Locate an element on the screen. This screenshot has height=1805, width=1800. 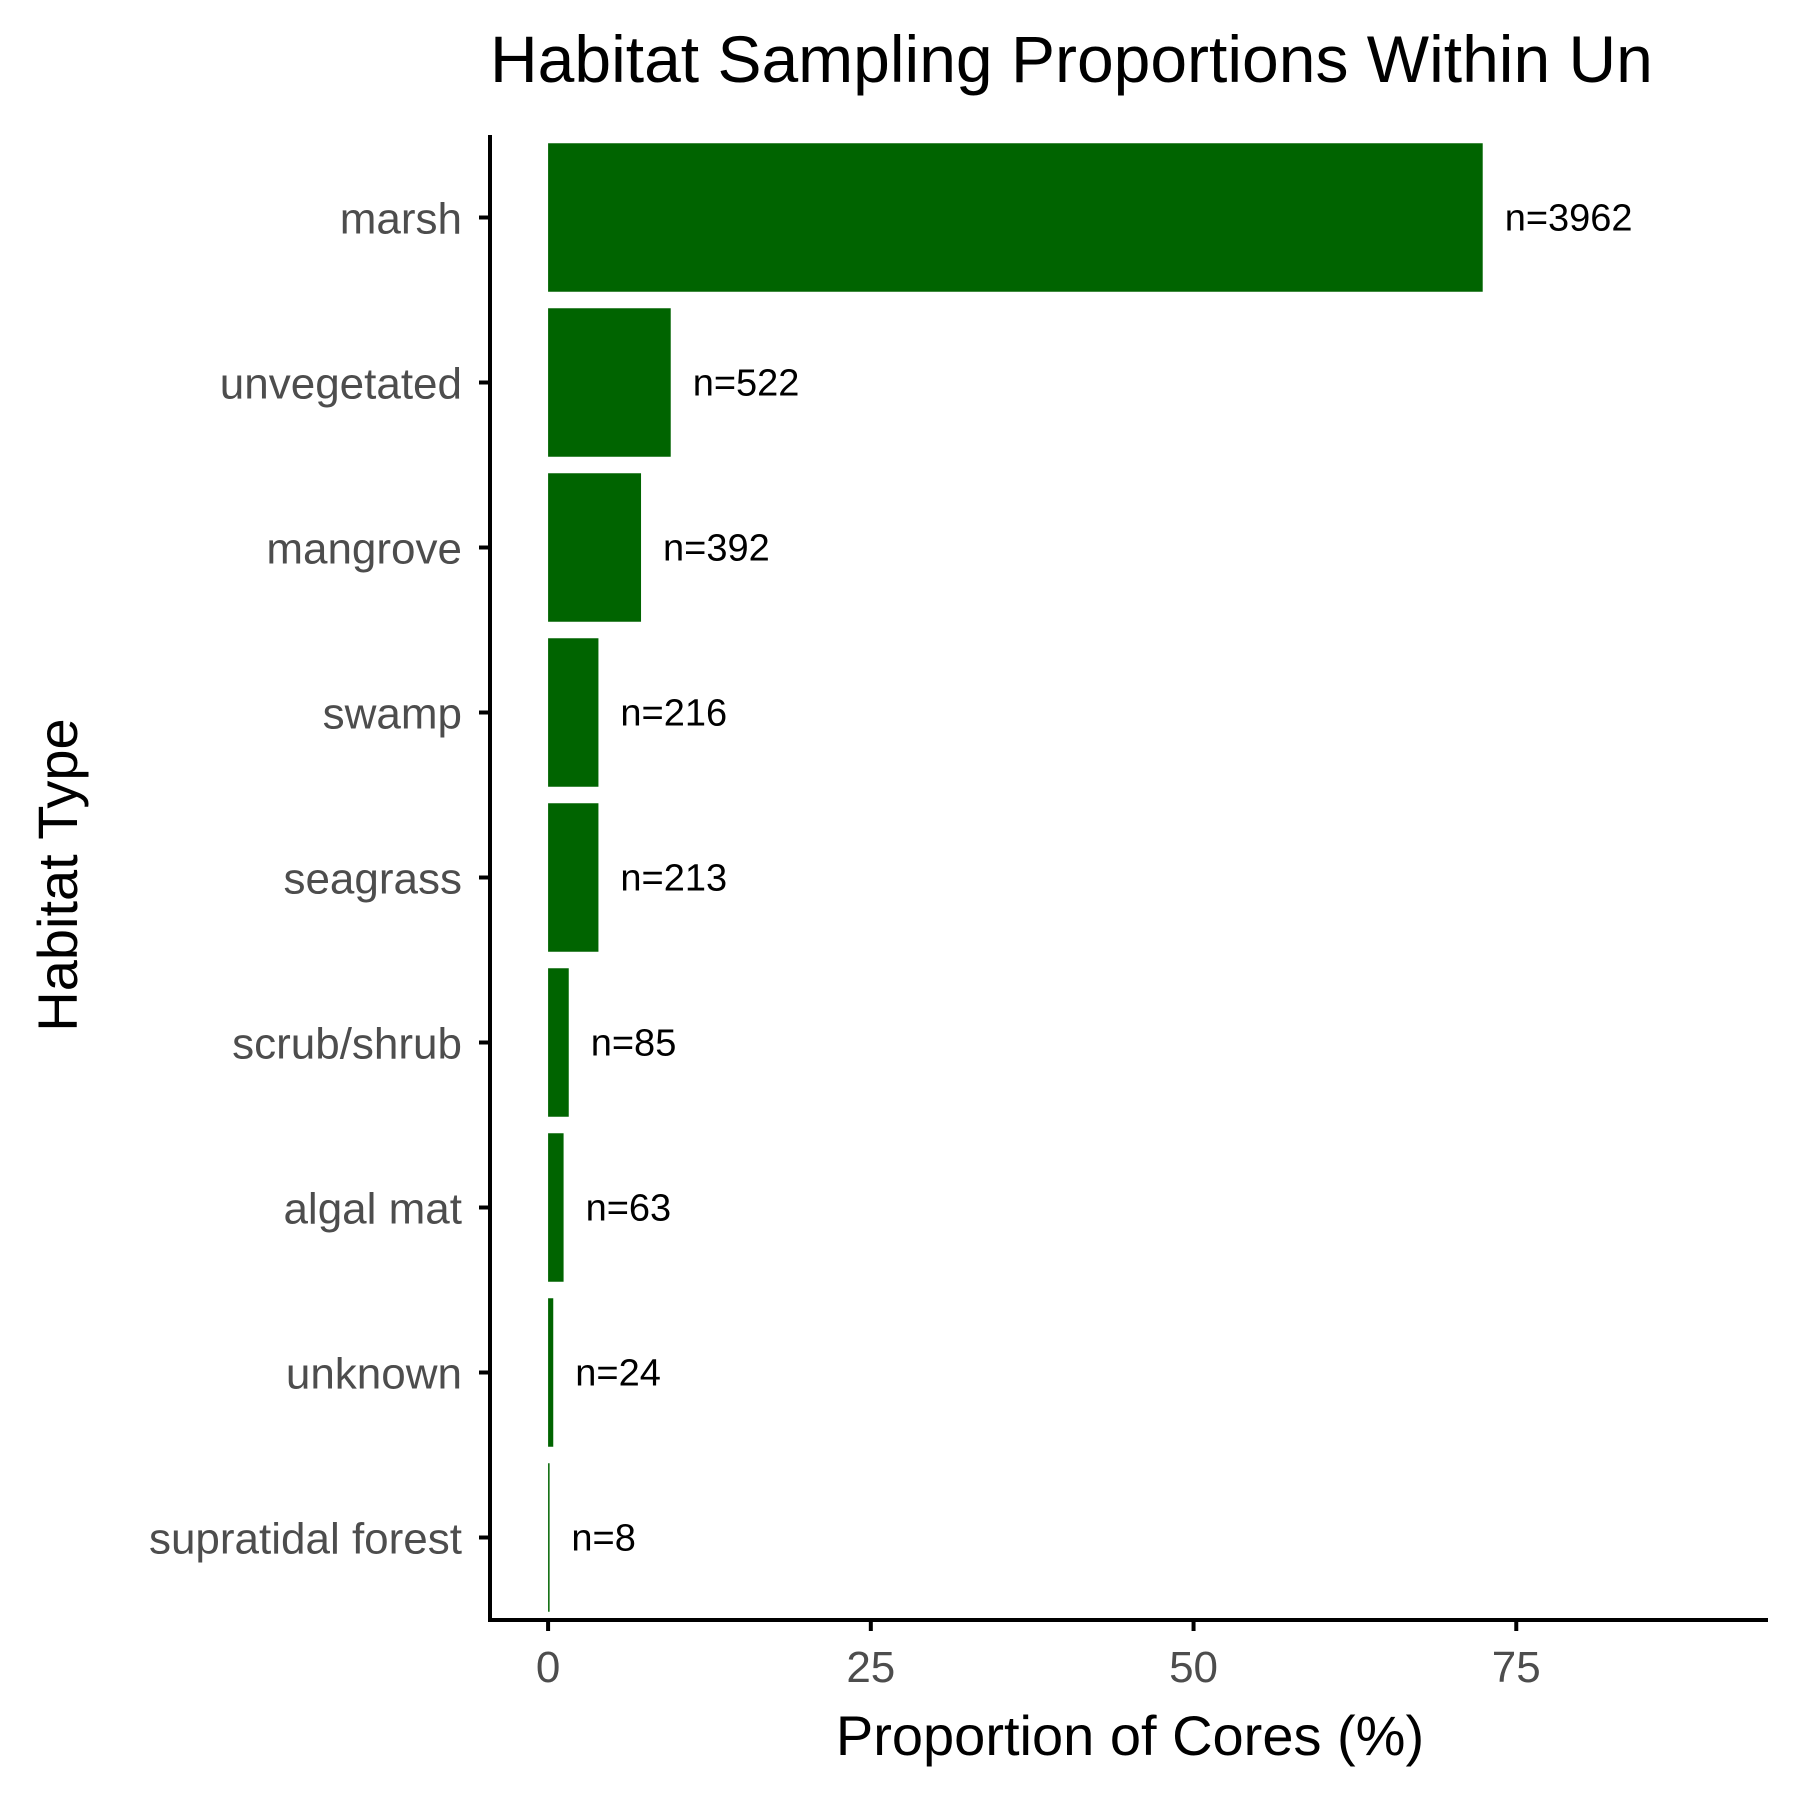
x-tick-label: 75 is located at coordinates (1516, 1667).